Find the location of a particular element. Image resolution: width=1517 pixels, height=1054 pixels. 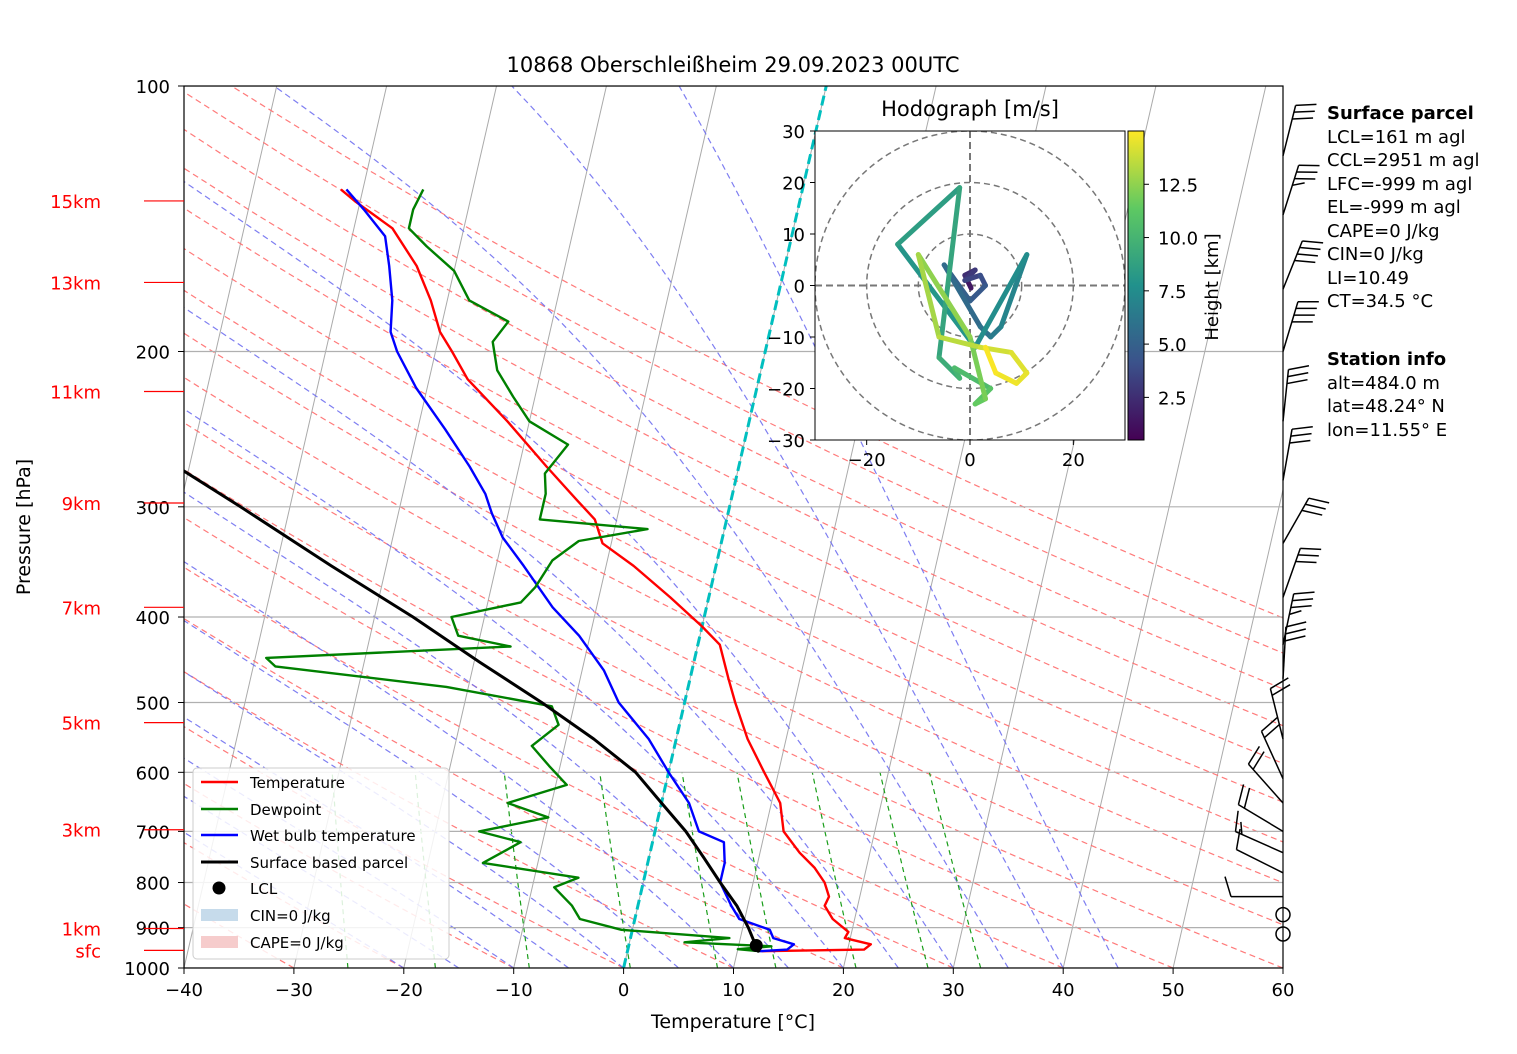

surface-parcel-line: EL=-999 m agl is located at coordinates (1394, 207).